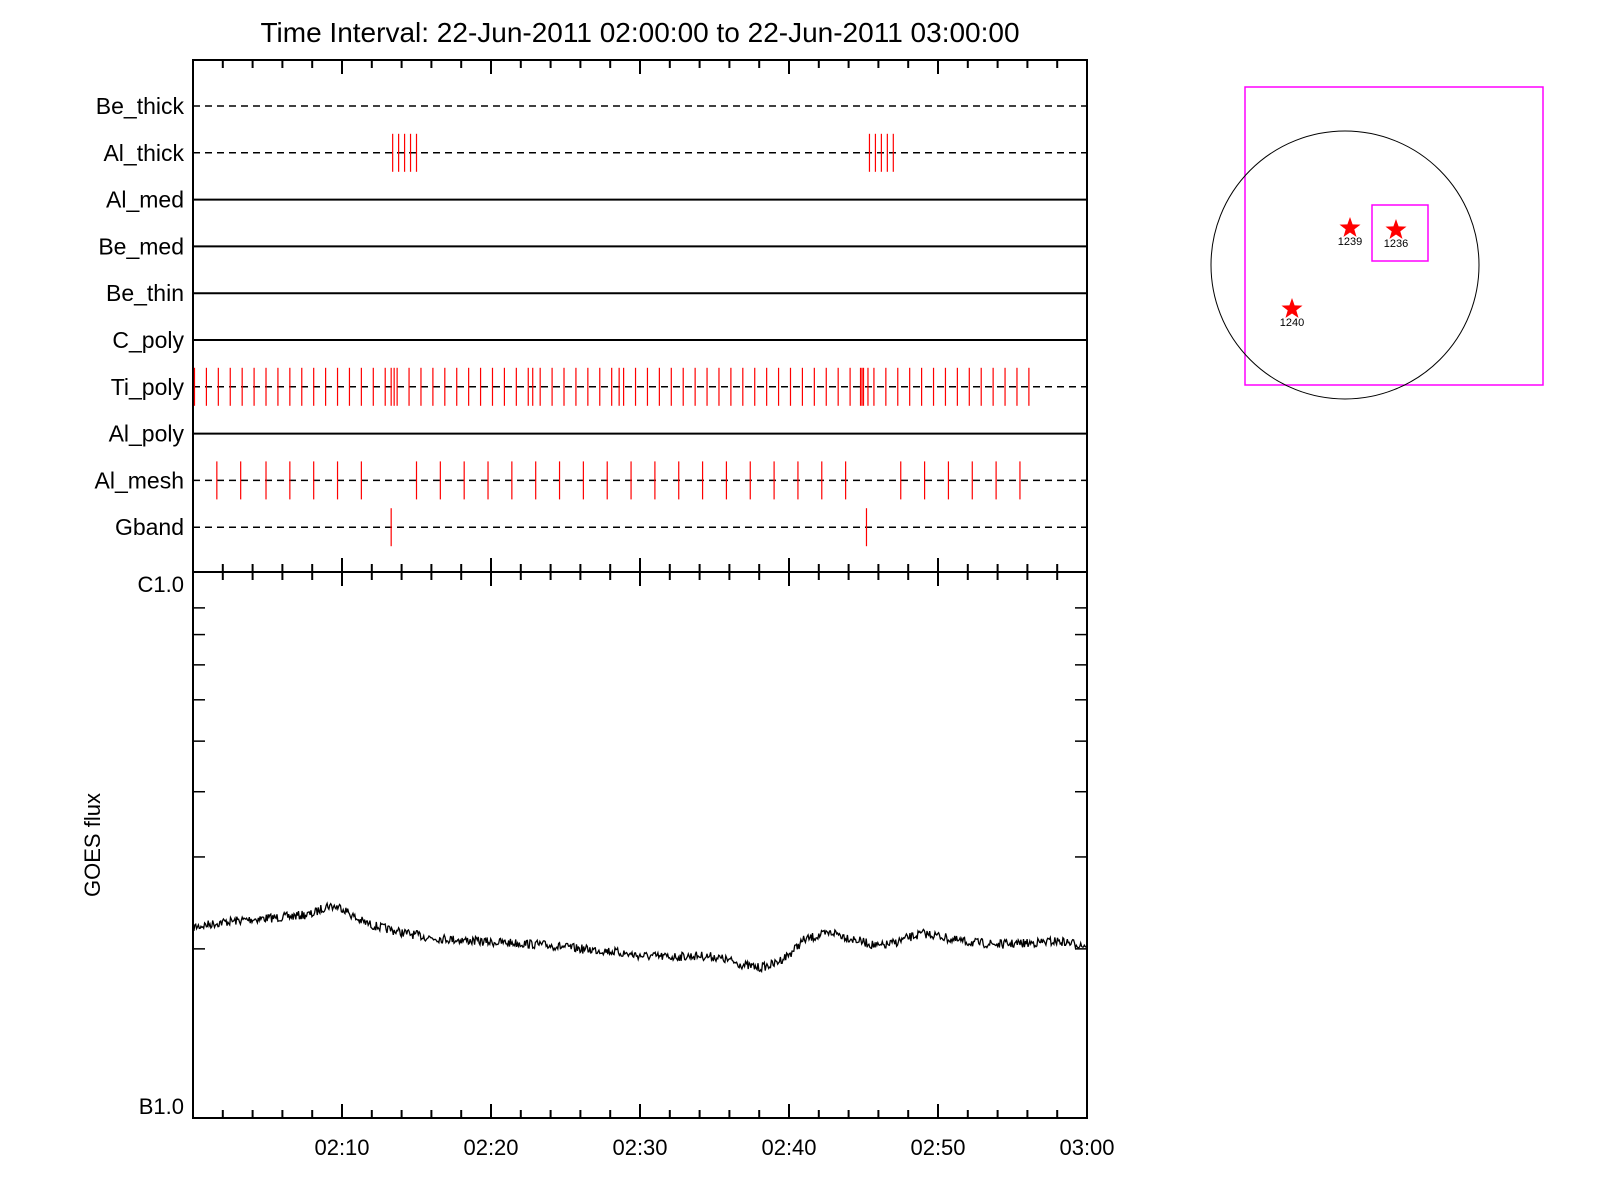  Describe the element at coordinates (141, 246) in the screenshot. I see `row-label: Be_med` at that location.